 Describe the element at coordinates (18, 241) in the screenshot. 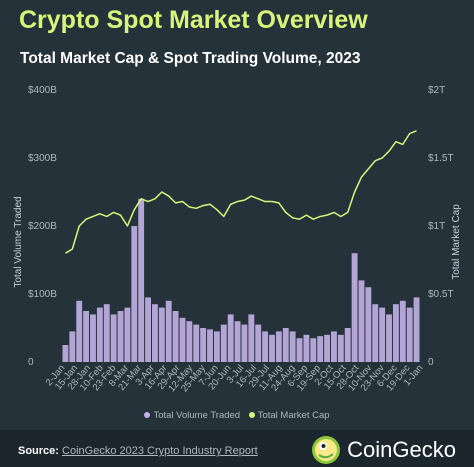

I see `left-axis-title: Total Volume Traded` at that location.